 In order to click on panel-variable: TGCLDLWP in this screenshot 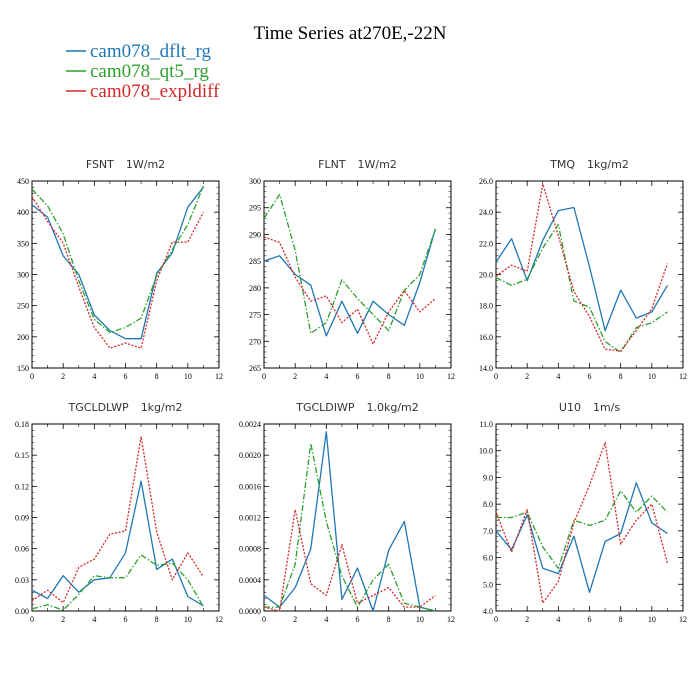, I will do `click(99, 407)`.